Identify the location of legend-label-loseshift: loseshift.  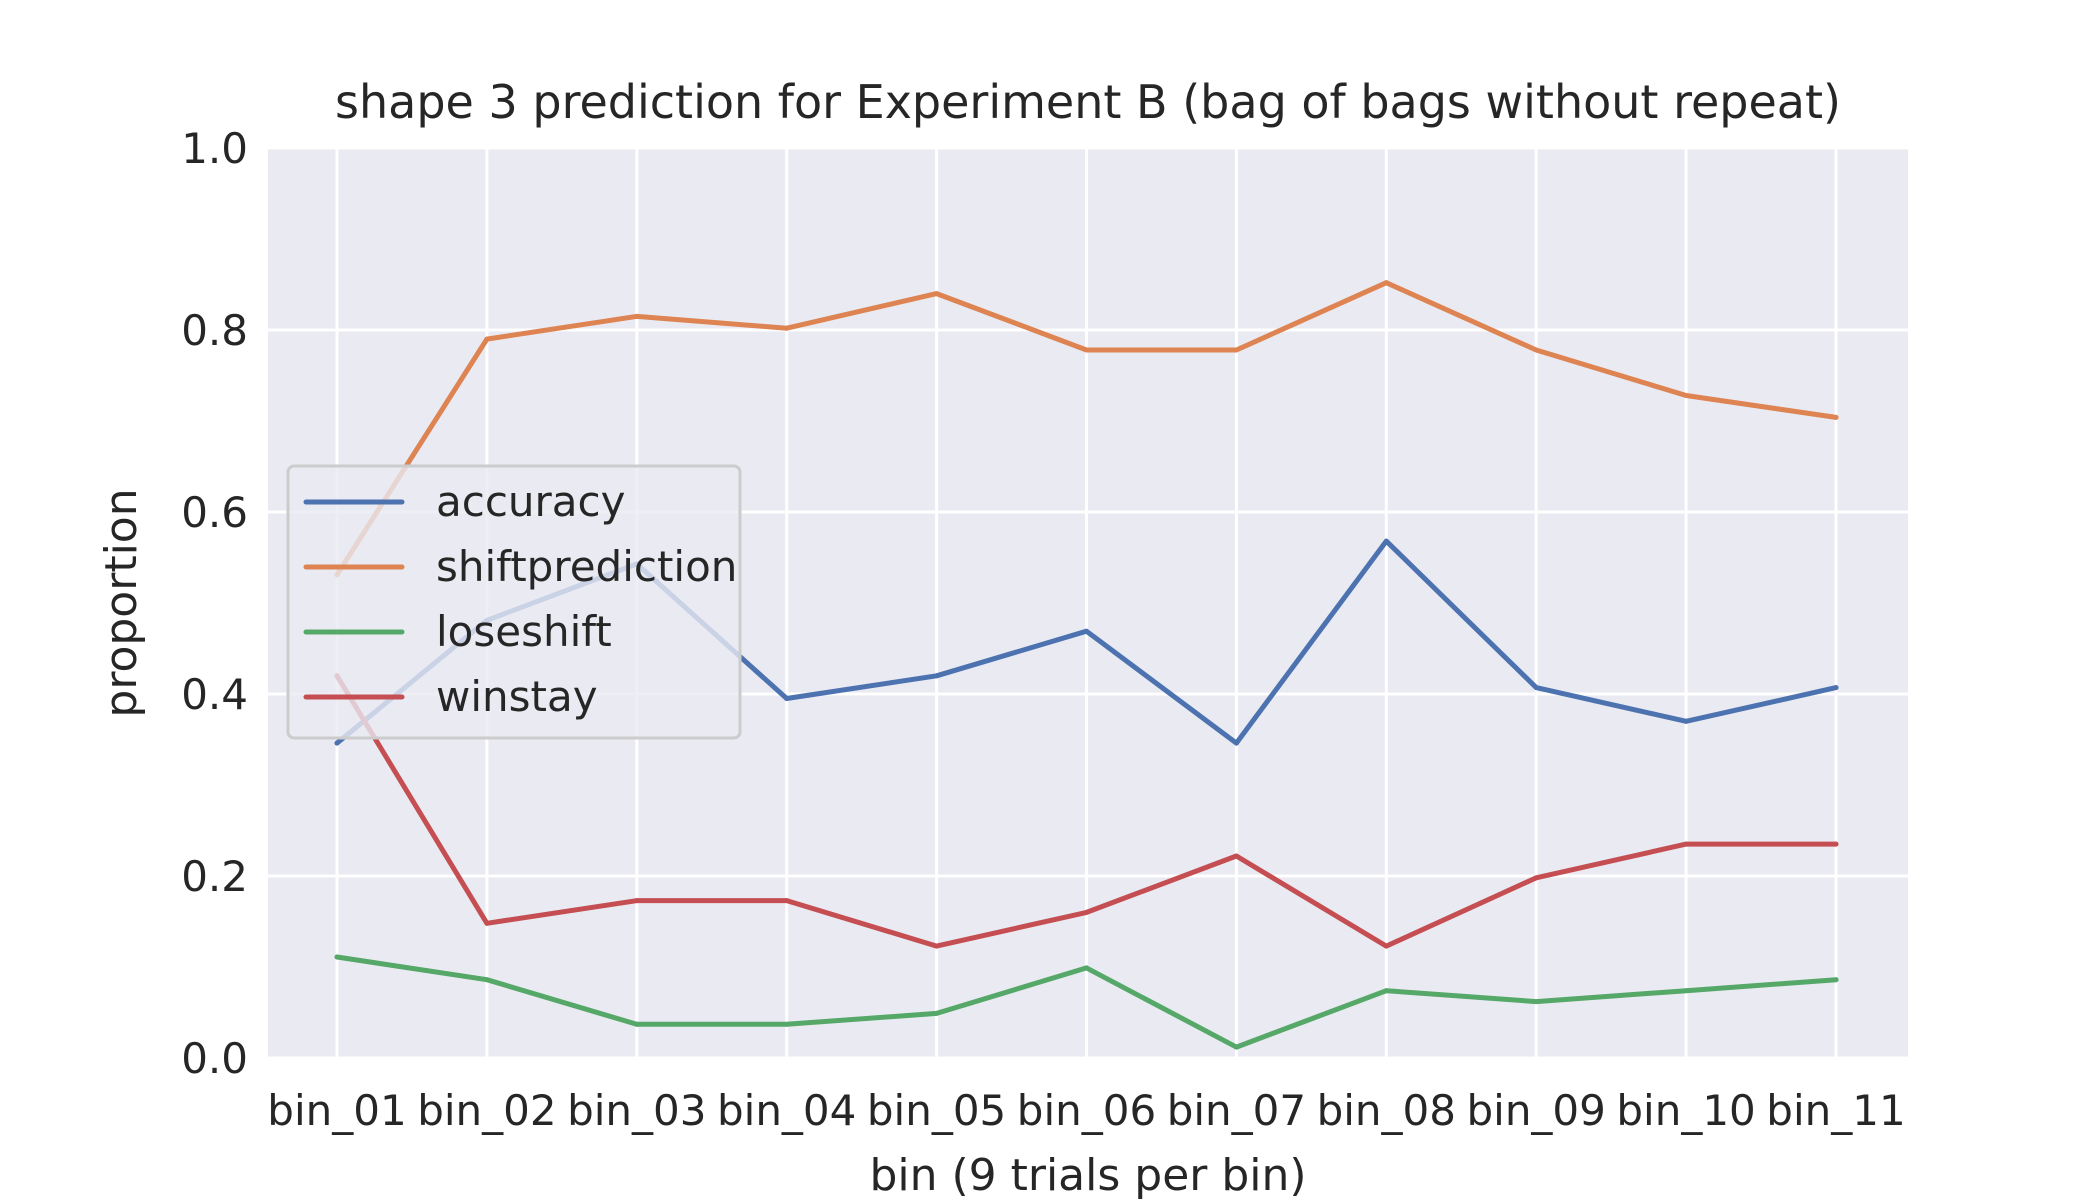
(524, 631).